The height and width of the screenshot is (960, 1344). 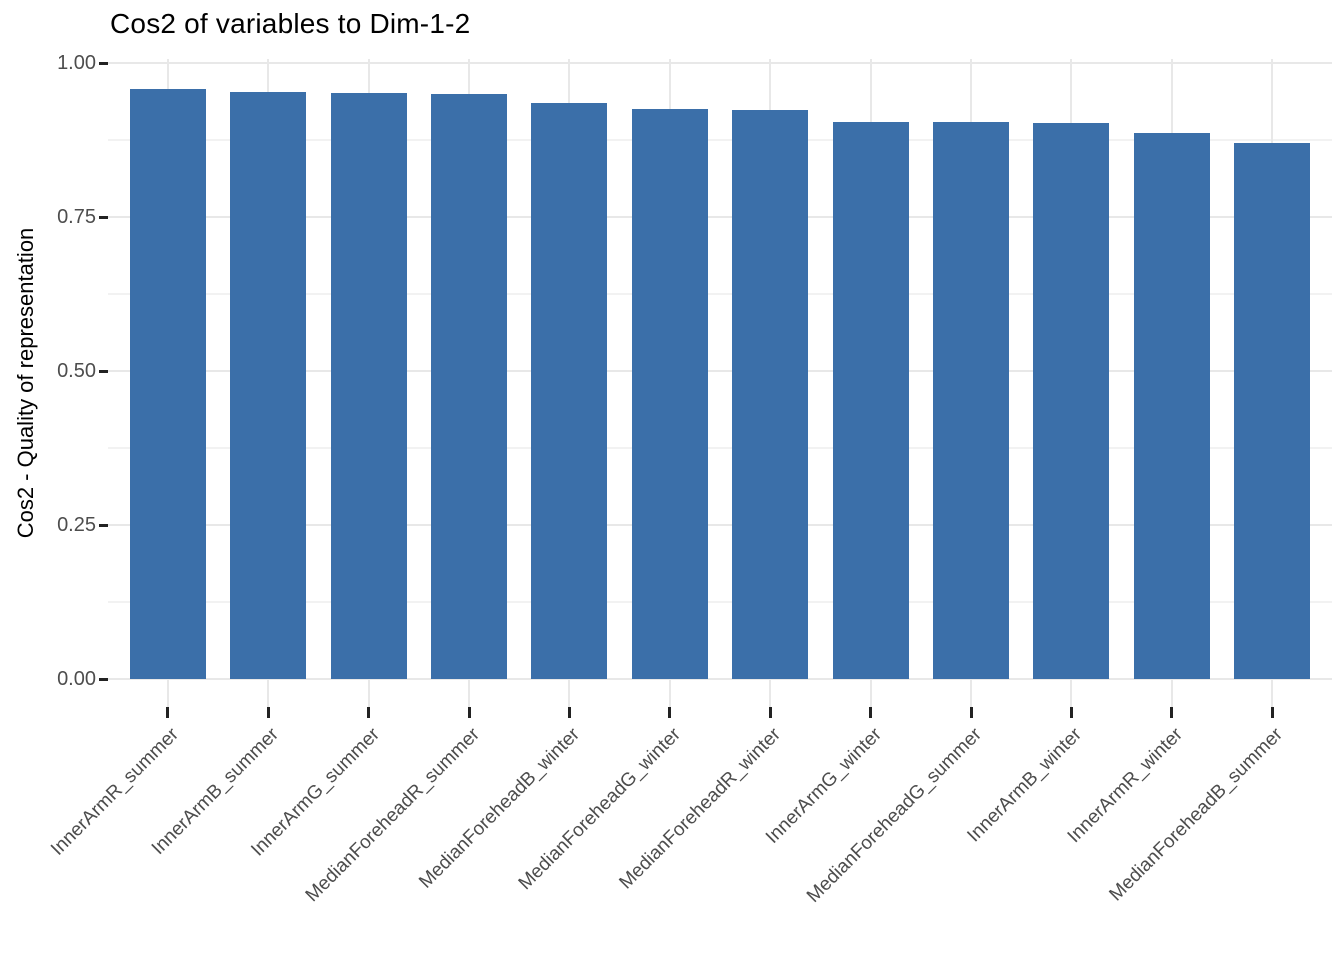 What do you see at coordinates (25, 383) in the screenshot?
I see `y-axis-title: Cos2 - Quality of representation` at bounding box center [25, 383].